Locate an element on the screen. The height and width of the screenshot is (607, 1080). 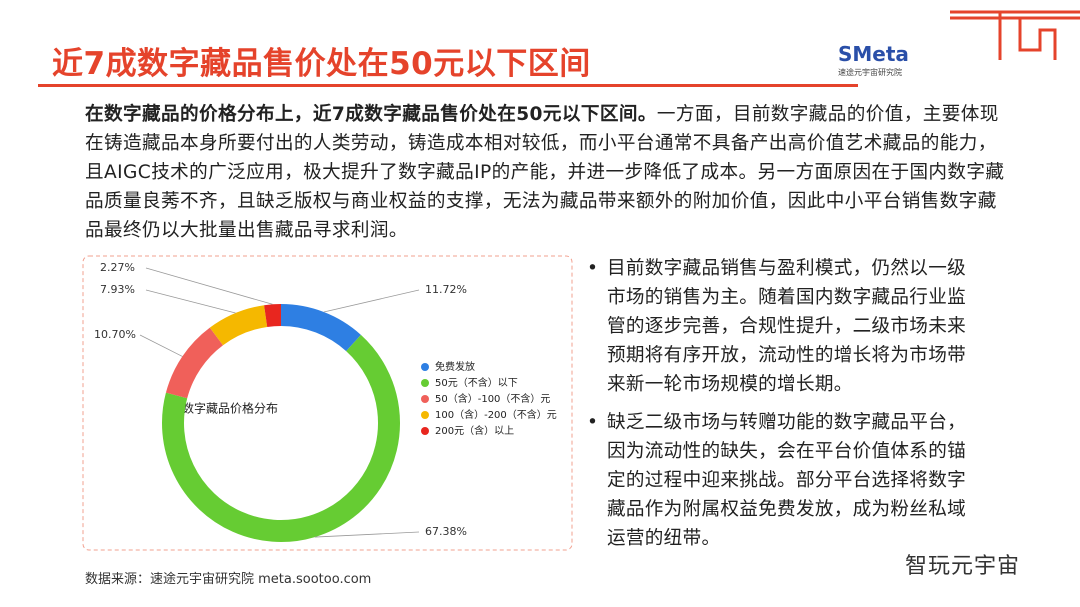
data-label: 2.27% is located at coordinates (117, 267).